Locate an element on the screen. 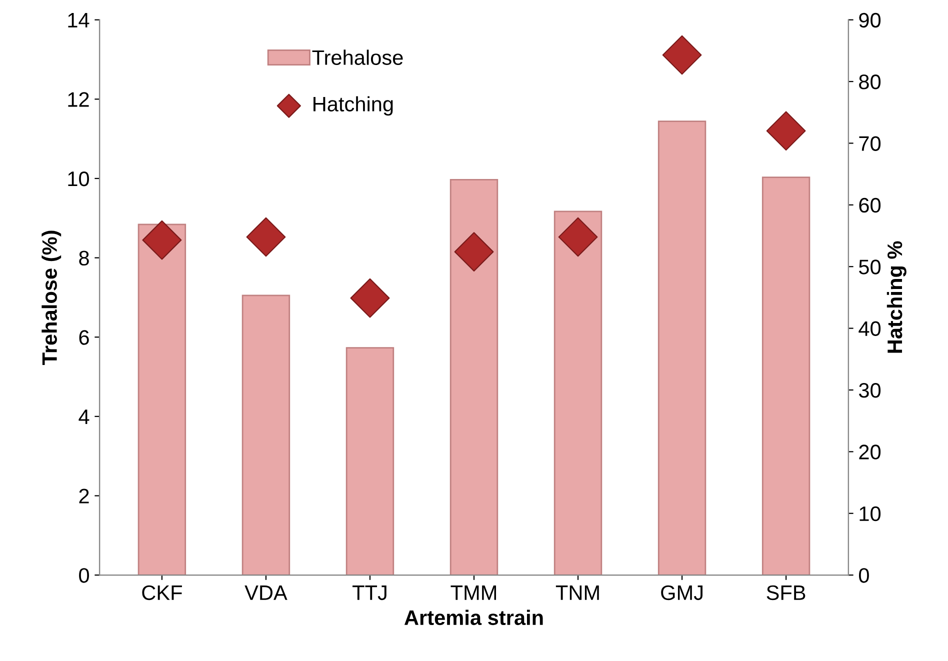 The width and height of the screenshot is (948, 661). y-tick-label: 14 is located at coordinates (79, 20).